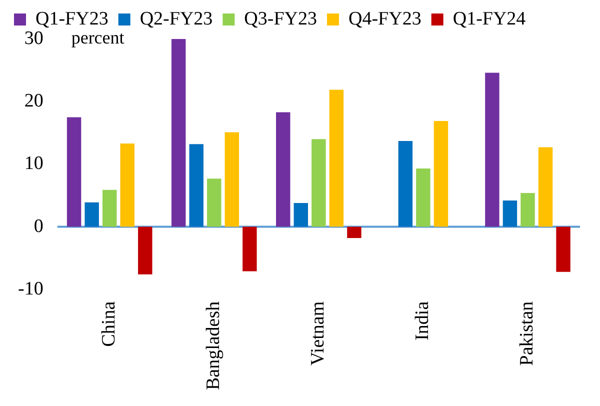 The image size is (600, 406). I want to click on y-tick-label: 20, so click(34, 101).